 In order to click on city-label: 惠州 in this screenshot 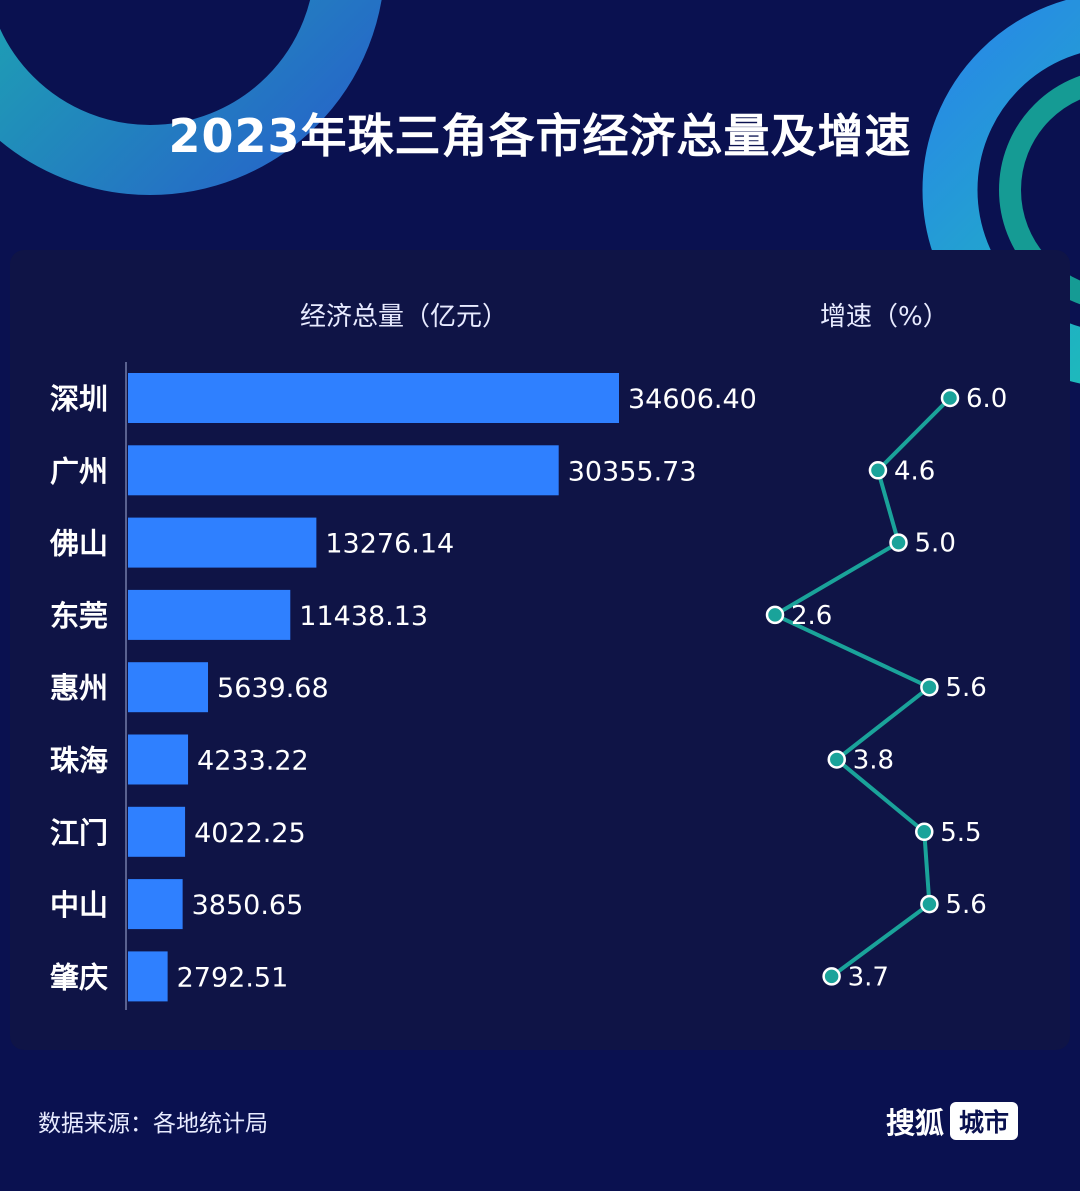, I will do `click(79, 688)`.